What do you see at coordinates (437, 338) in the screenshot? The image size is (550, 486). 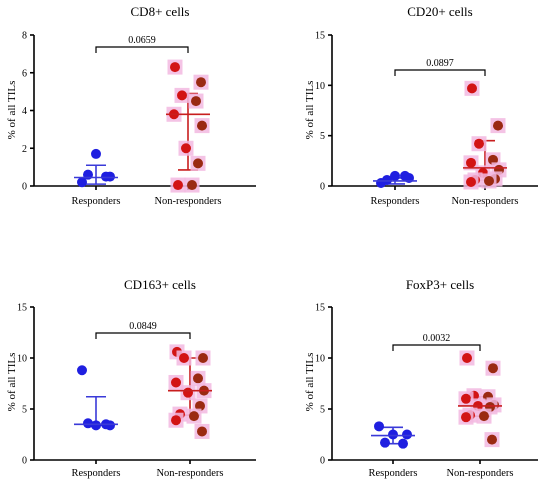 I see `p-value-label: 0.0032` at bounding box center [437, 338].